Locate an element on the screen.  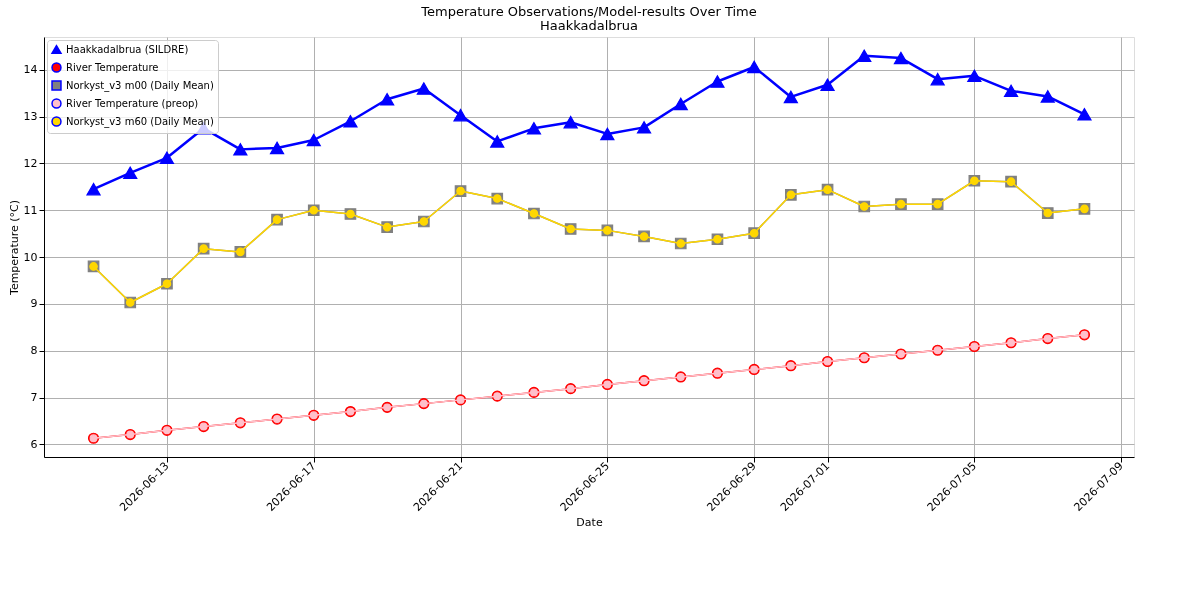
y-tick-label: 14 is located at coordinates (30, 70).